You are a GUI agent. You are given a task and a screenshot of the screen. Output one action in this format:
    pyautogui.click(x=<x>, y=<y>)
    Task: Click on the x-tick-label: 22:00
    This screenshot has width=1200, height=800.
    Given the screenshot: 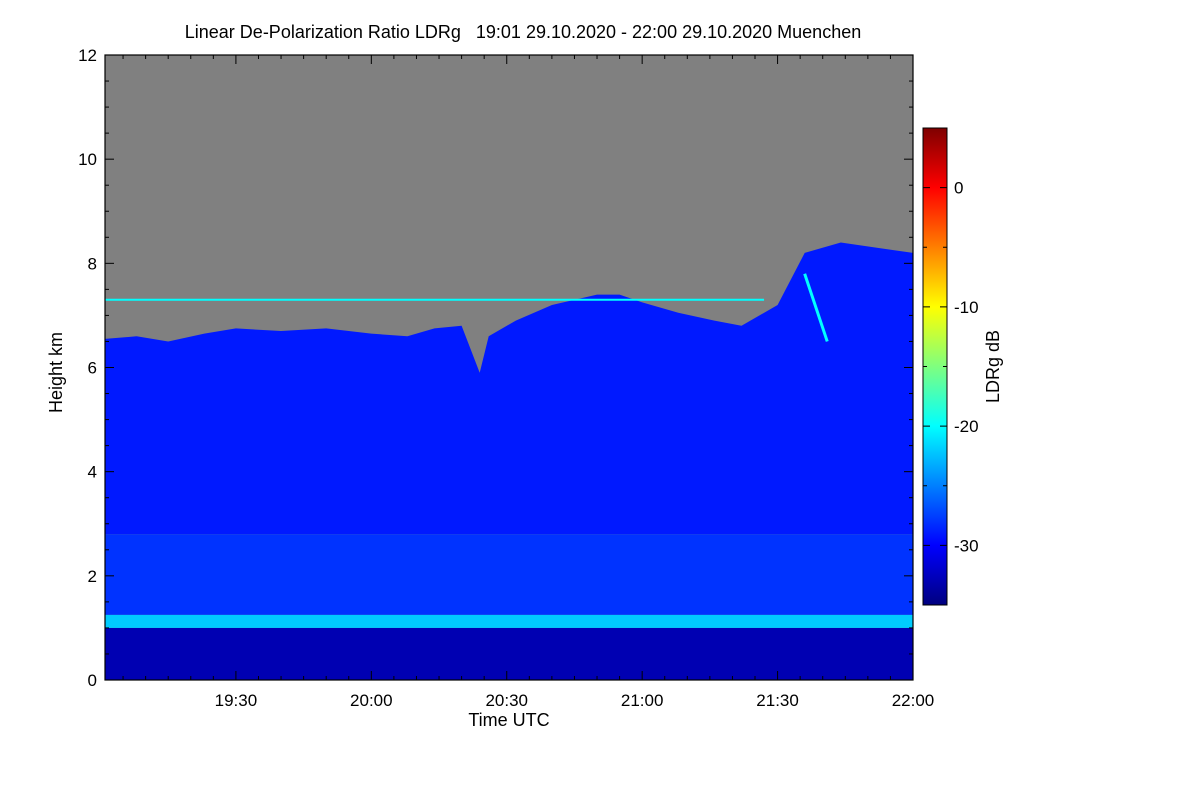 What is the action you would take?
    pyautogui.click(x=913, y=700)
    